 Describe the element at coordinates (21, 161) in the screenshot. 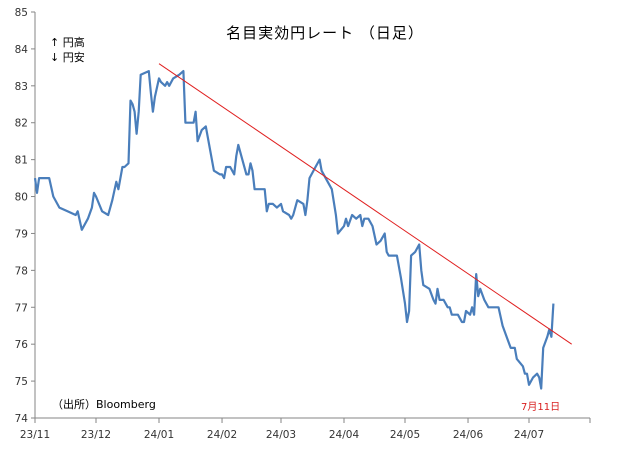

I see `y-tick-label: 81` at that location.